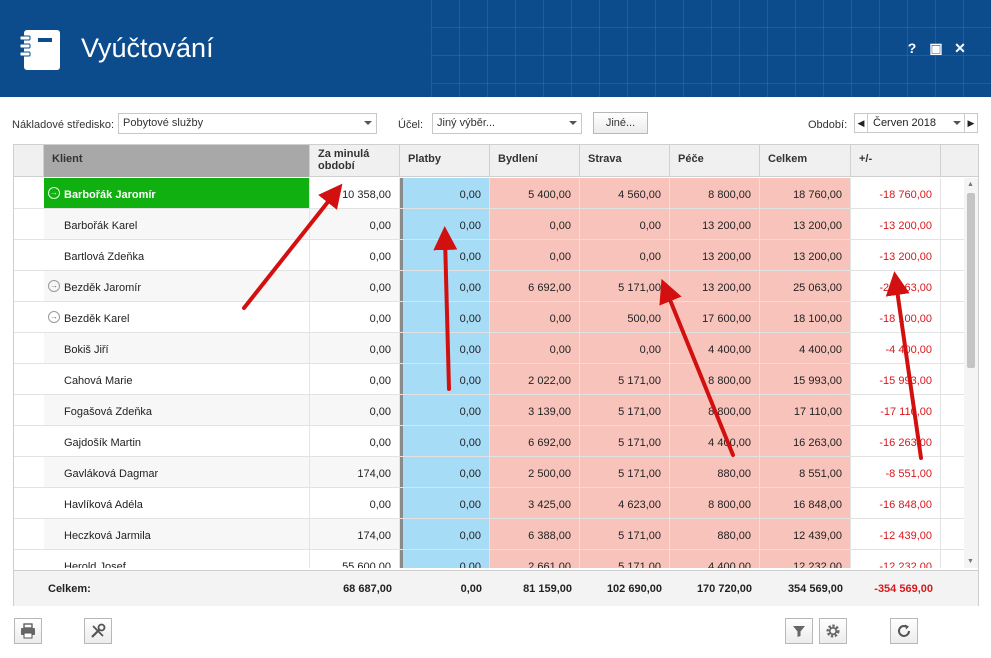  I want to click on client-name-cell: Heczková Jarmila, so click(177, 534).